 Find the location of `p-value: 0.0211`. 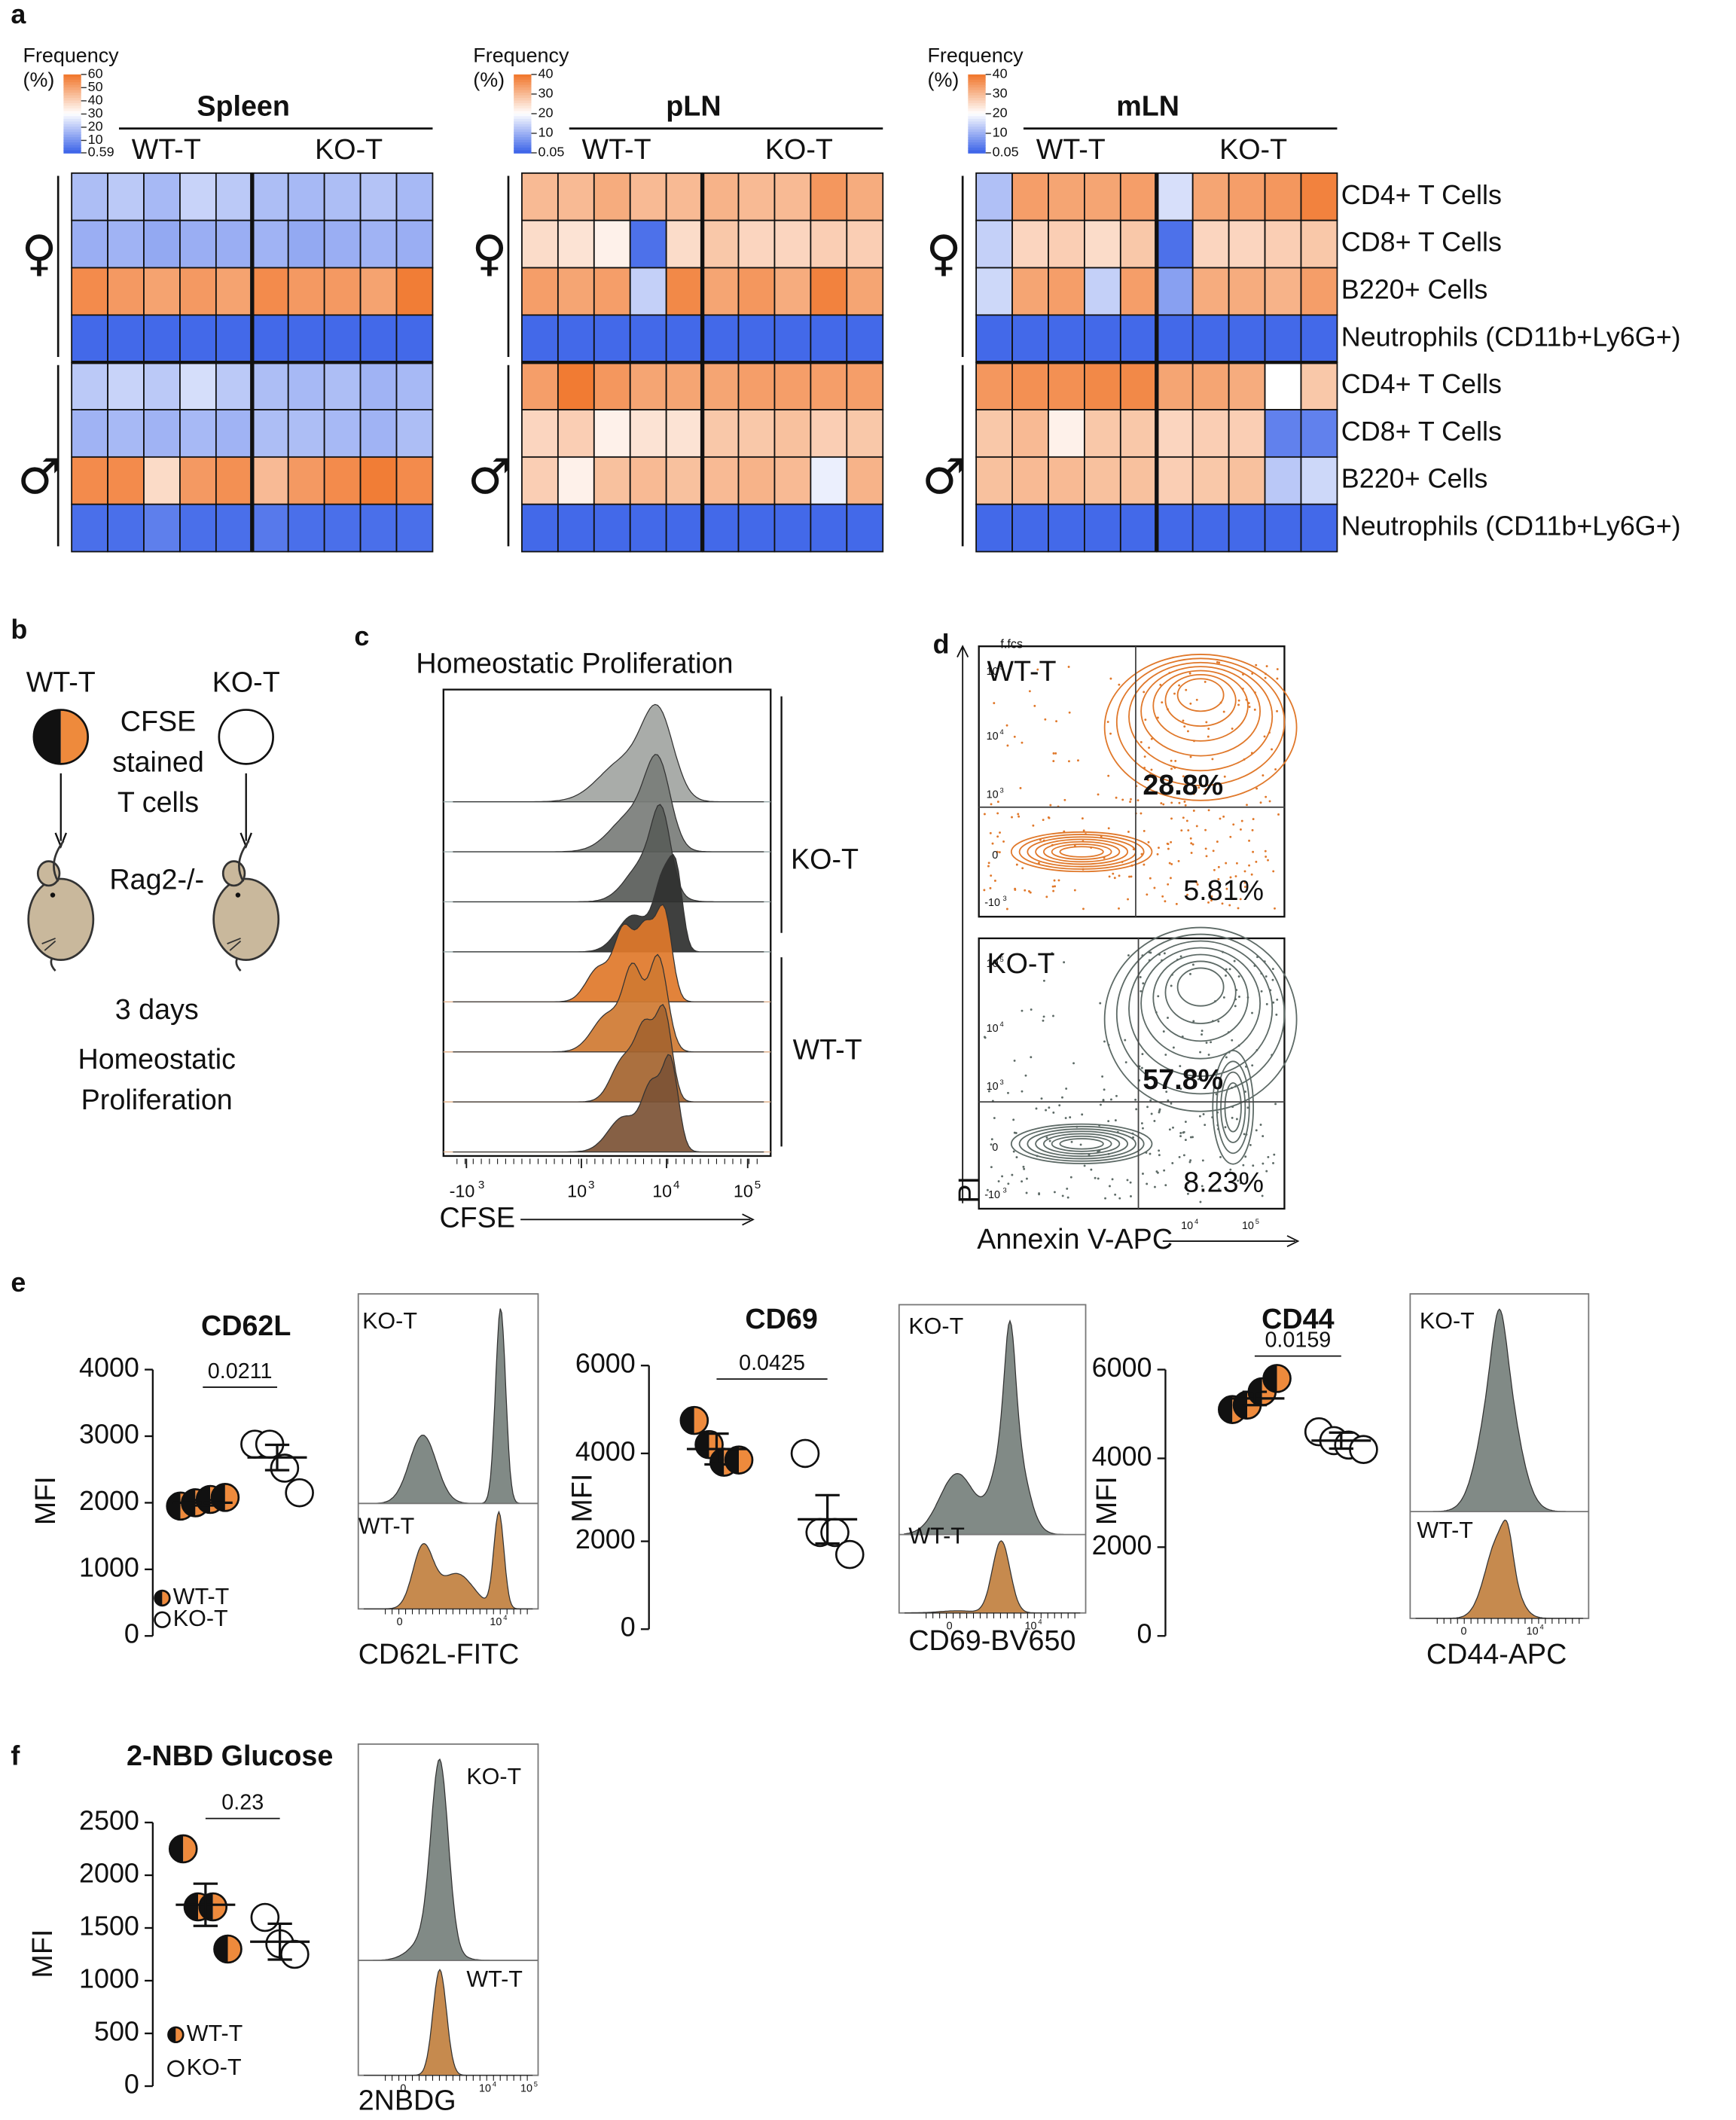

p-value: 0.0211 is located at coordinates (240, 1371).